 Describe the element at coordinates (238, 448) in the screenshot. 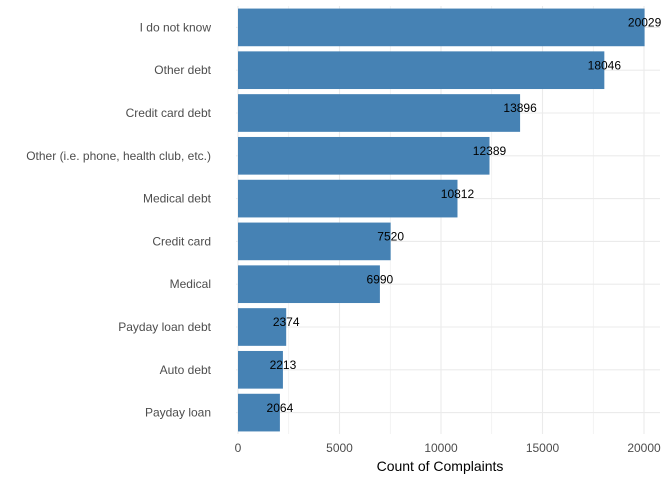

I see `x-tick-label: 0` at that location.